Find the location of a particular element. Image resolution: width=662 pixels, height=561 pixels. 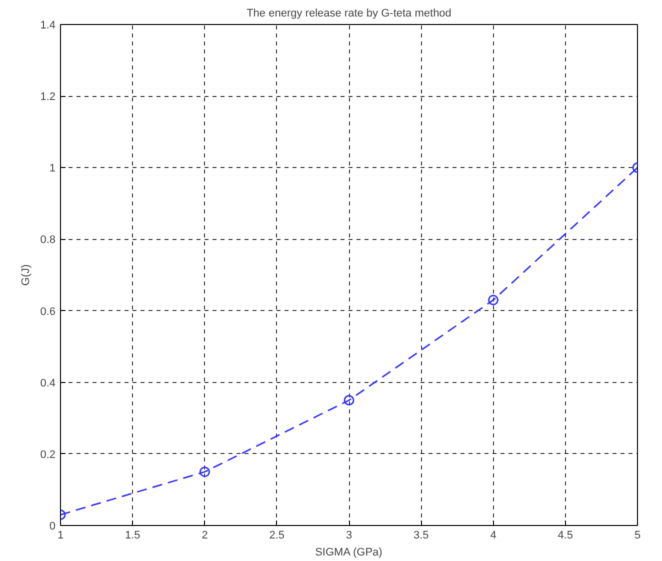

x-tick-label: 1.5 is located at coordinates (132, 536).